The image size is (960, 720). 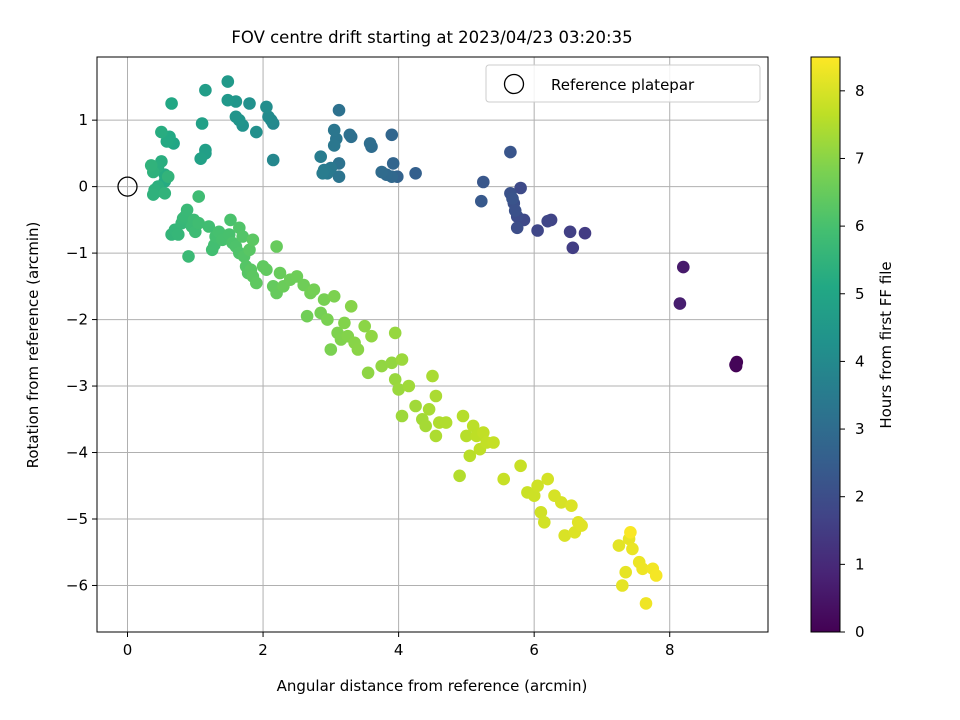 What do you see at coordinates (860, 226) in the screenshot?
I see `colorbar-tick-label: 6` at bounding box center [860, 226].